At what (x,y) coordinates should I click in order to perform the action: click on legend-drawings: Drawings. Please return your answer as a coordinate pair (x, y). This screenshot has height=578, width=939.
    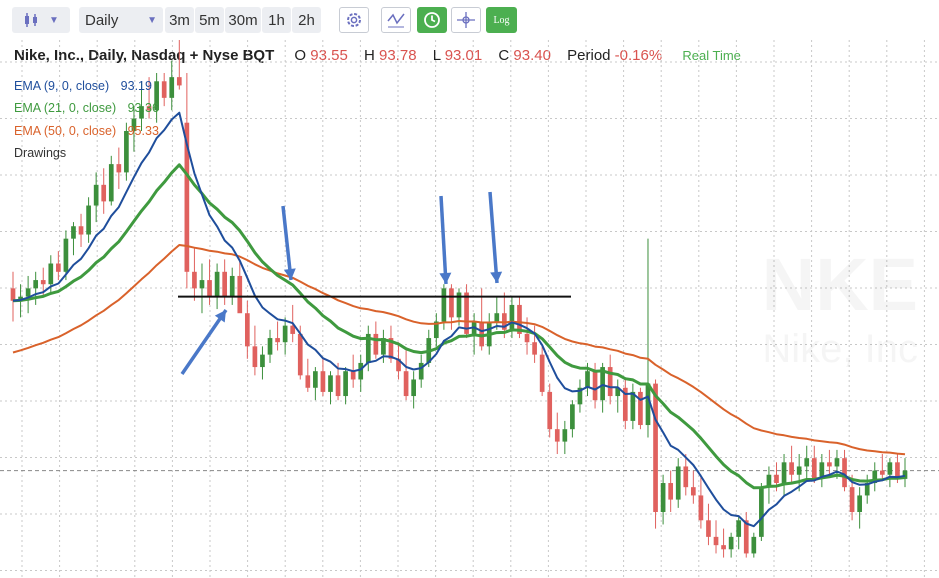
    Looking at the image, I should click on (40, 153).